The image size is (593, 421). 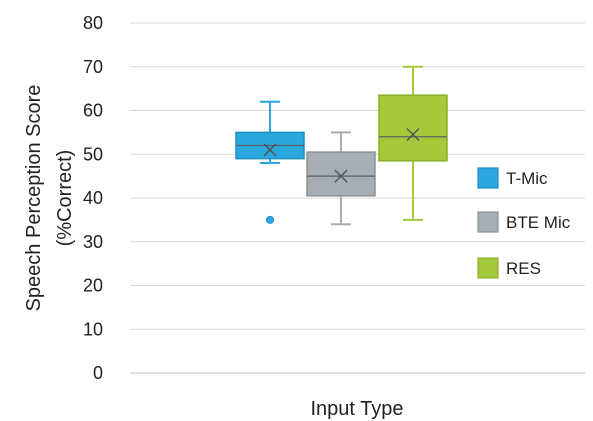 What do you see at coordinates (98, 373) in the screenshot?
I see `y-tick-label: 0` at bounding box center [98, 373].